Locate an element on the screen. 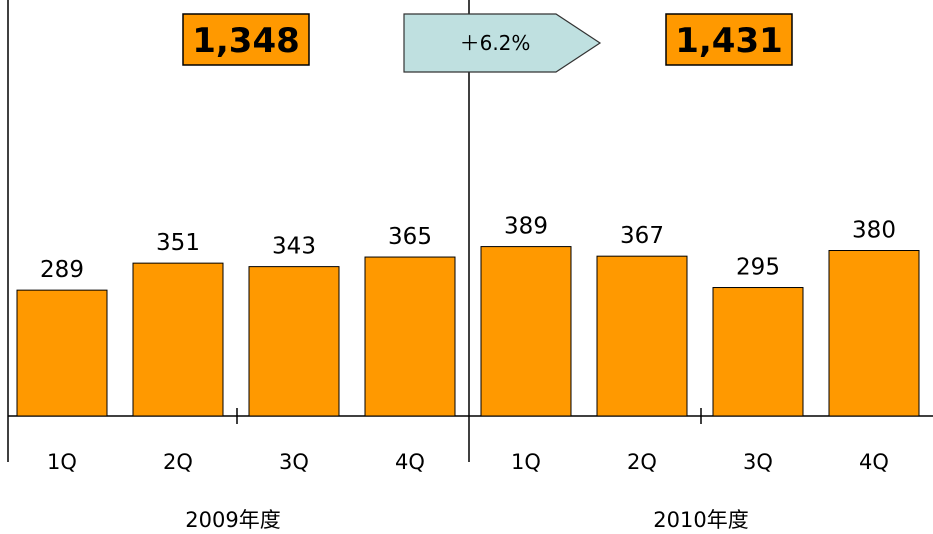  bar-2009年度-2Q is located at coordinates (178, 339).